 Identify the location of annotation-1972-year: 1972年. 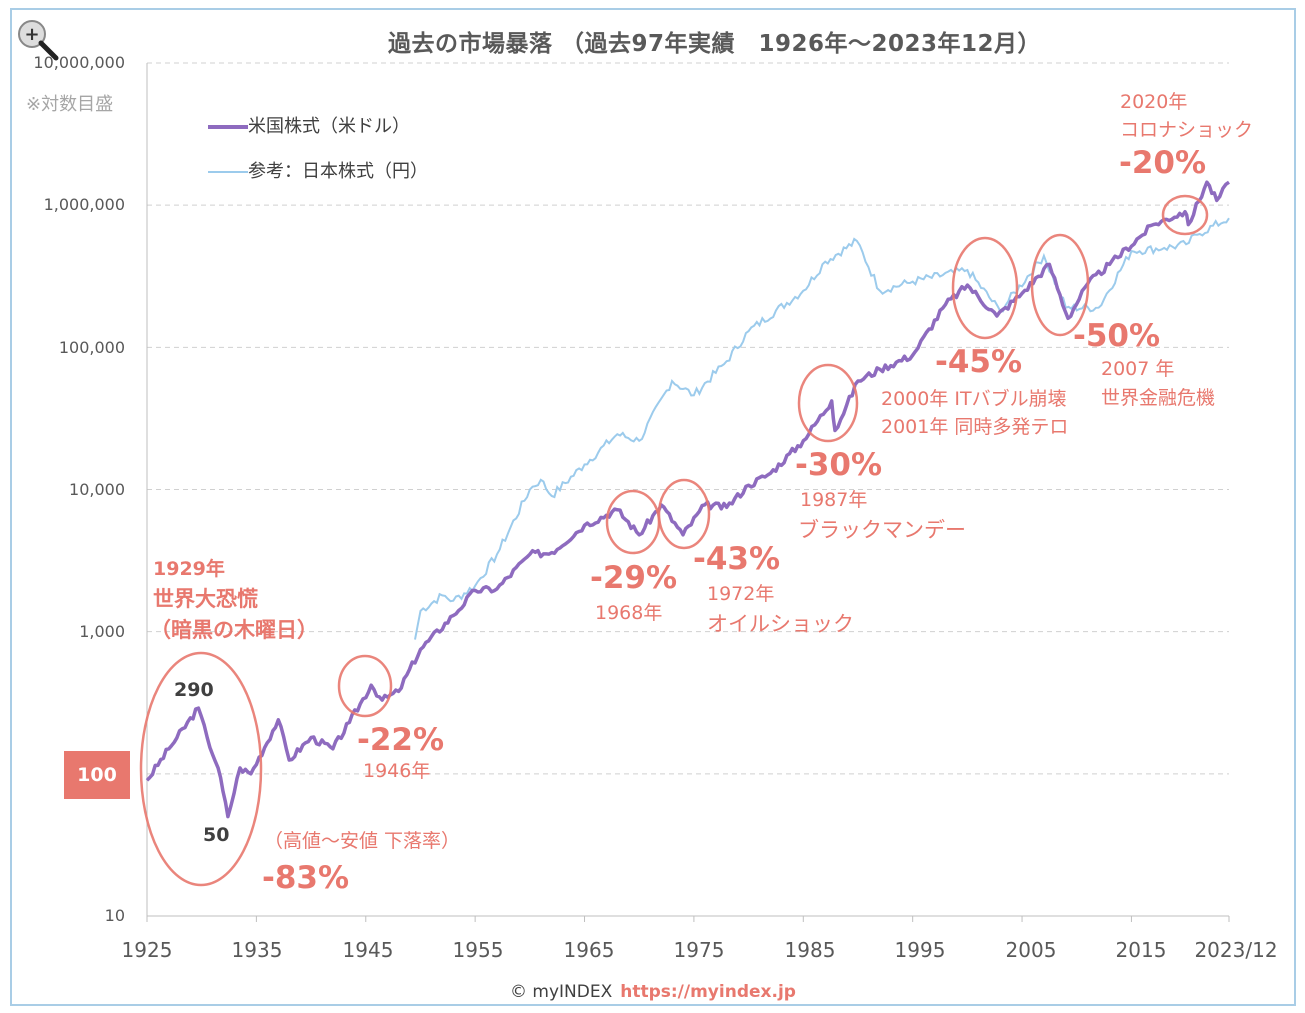
(741, 594).